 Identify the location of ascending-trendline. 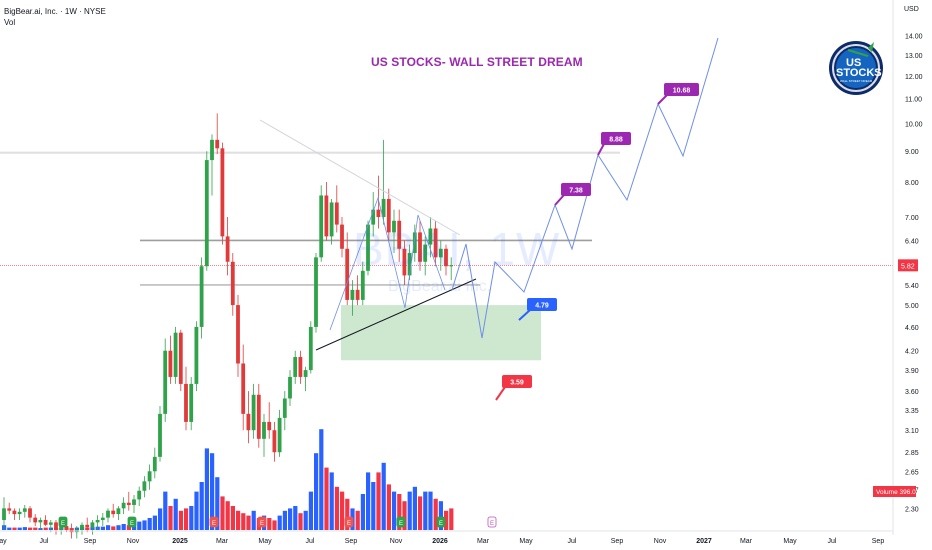
(396, 314).